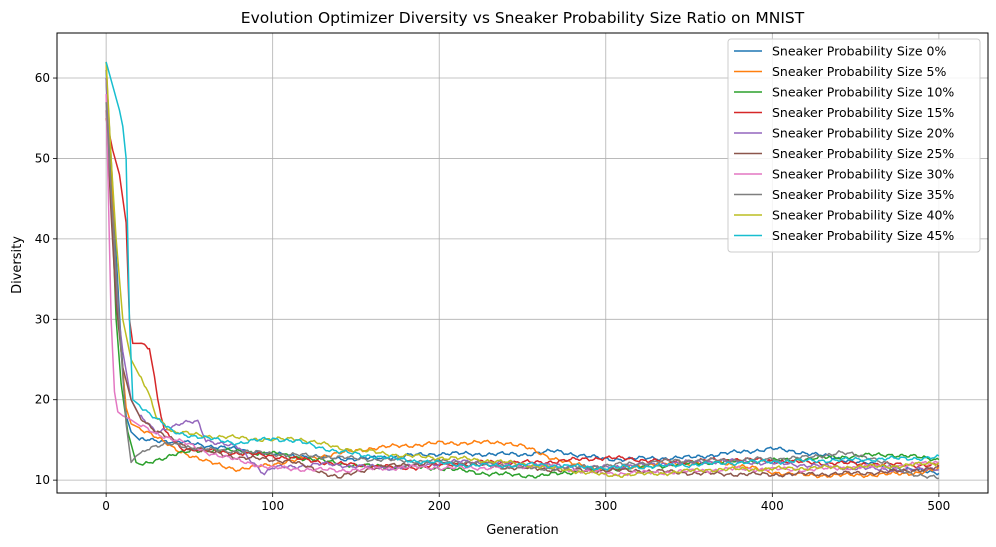  What do you see at coordinates (42, 158) in the screenshot?
I see `y-tick-label: 50` at bounding box center [42, 158].